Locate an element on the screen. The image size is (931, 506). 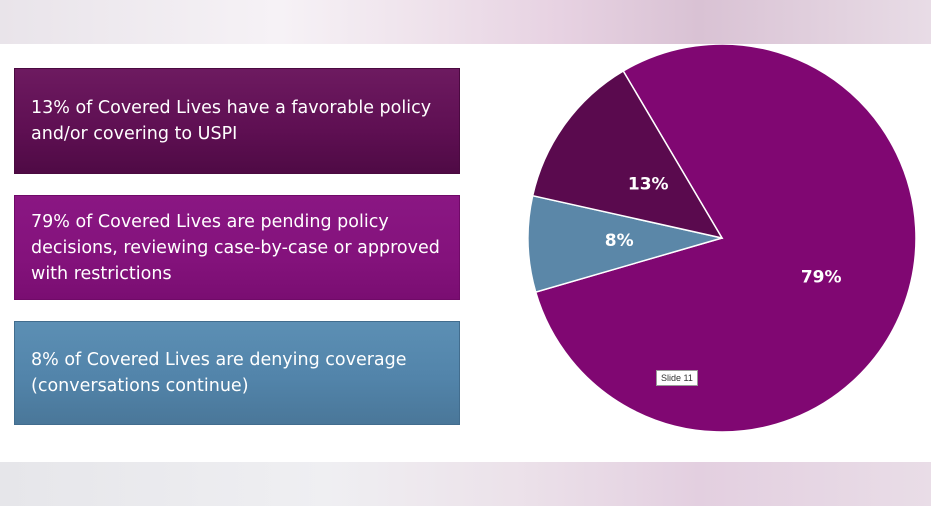
pie-label-pending: 79% is located at coordinates (821, 277).